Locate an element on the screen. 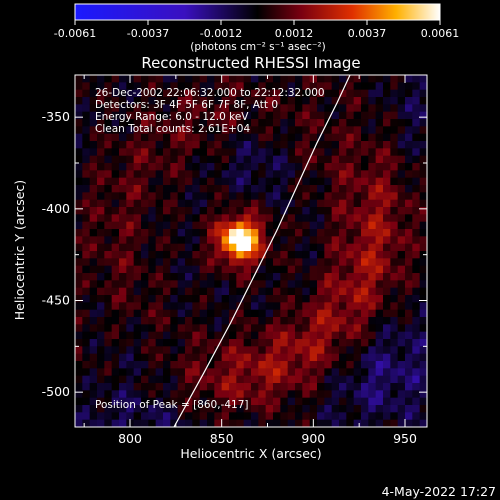 Image resolution: width=500 pixels, height=500 pixels. colorbar-tick-label: 0.0012 is located at coordinates (294, 33).